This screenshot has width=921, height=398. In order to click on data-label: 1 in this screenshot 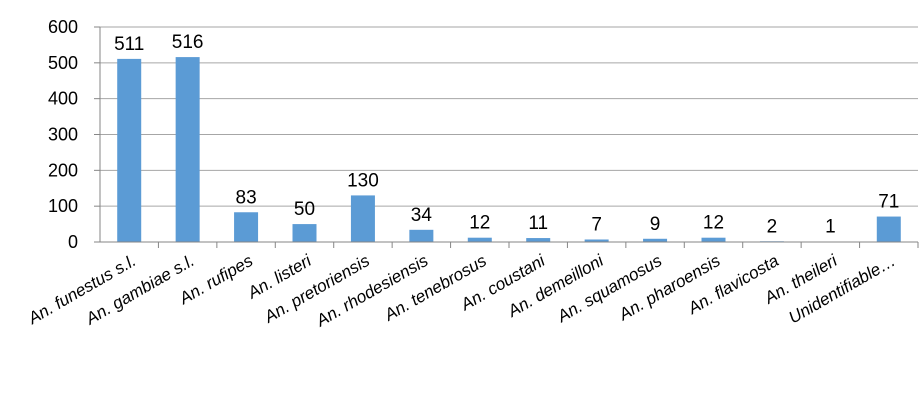, I will do `click(830, 227)`.